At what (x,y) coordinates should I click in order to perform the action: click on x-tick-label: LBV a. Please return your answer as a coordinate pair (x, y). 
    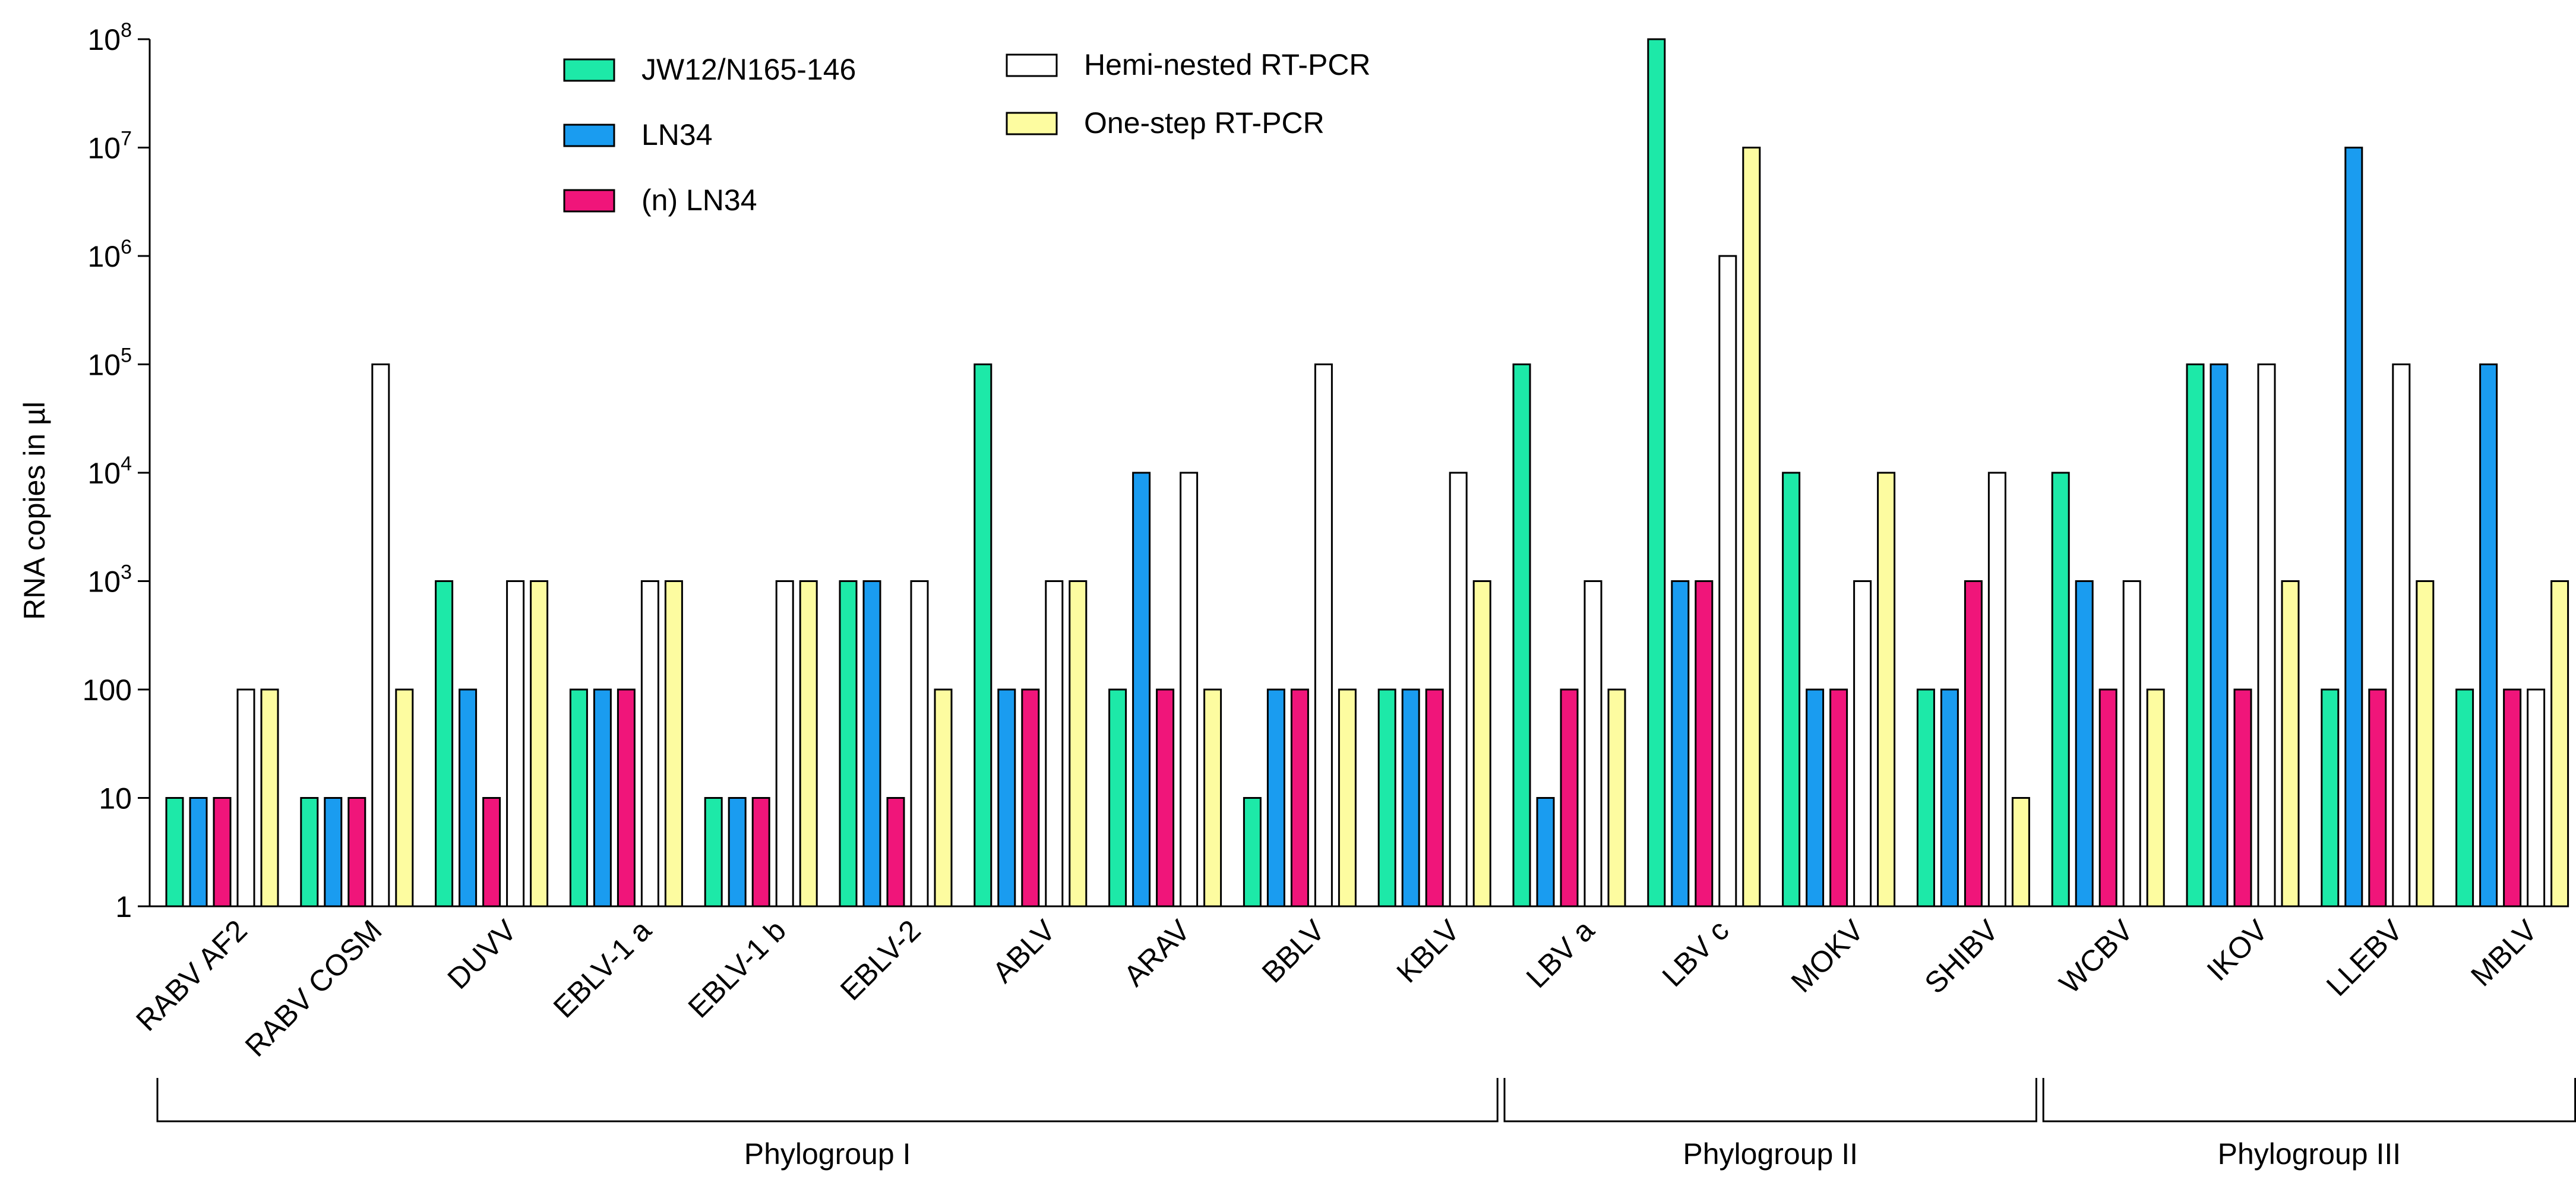
    Looking at the image, I should click on (1560, 953).